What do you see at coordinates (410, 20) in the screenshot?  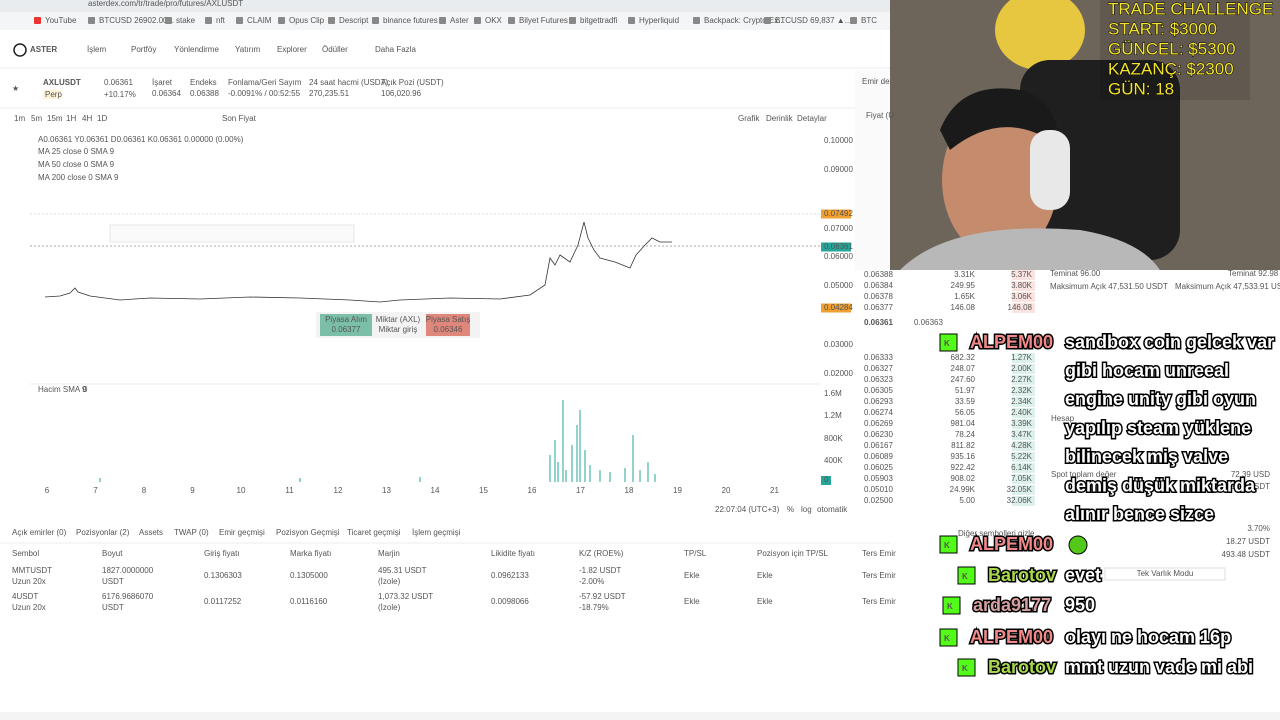 I see `bookmark: binance futures` at bounding box center [410, 20].